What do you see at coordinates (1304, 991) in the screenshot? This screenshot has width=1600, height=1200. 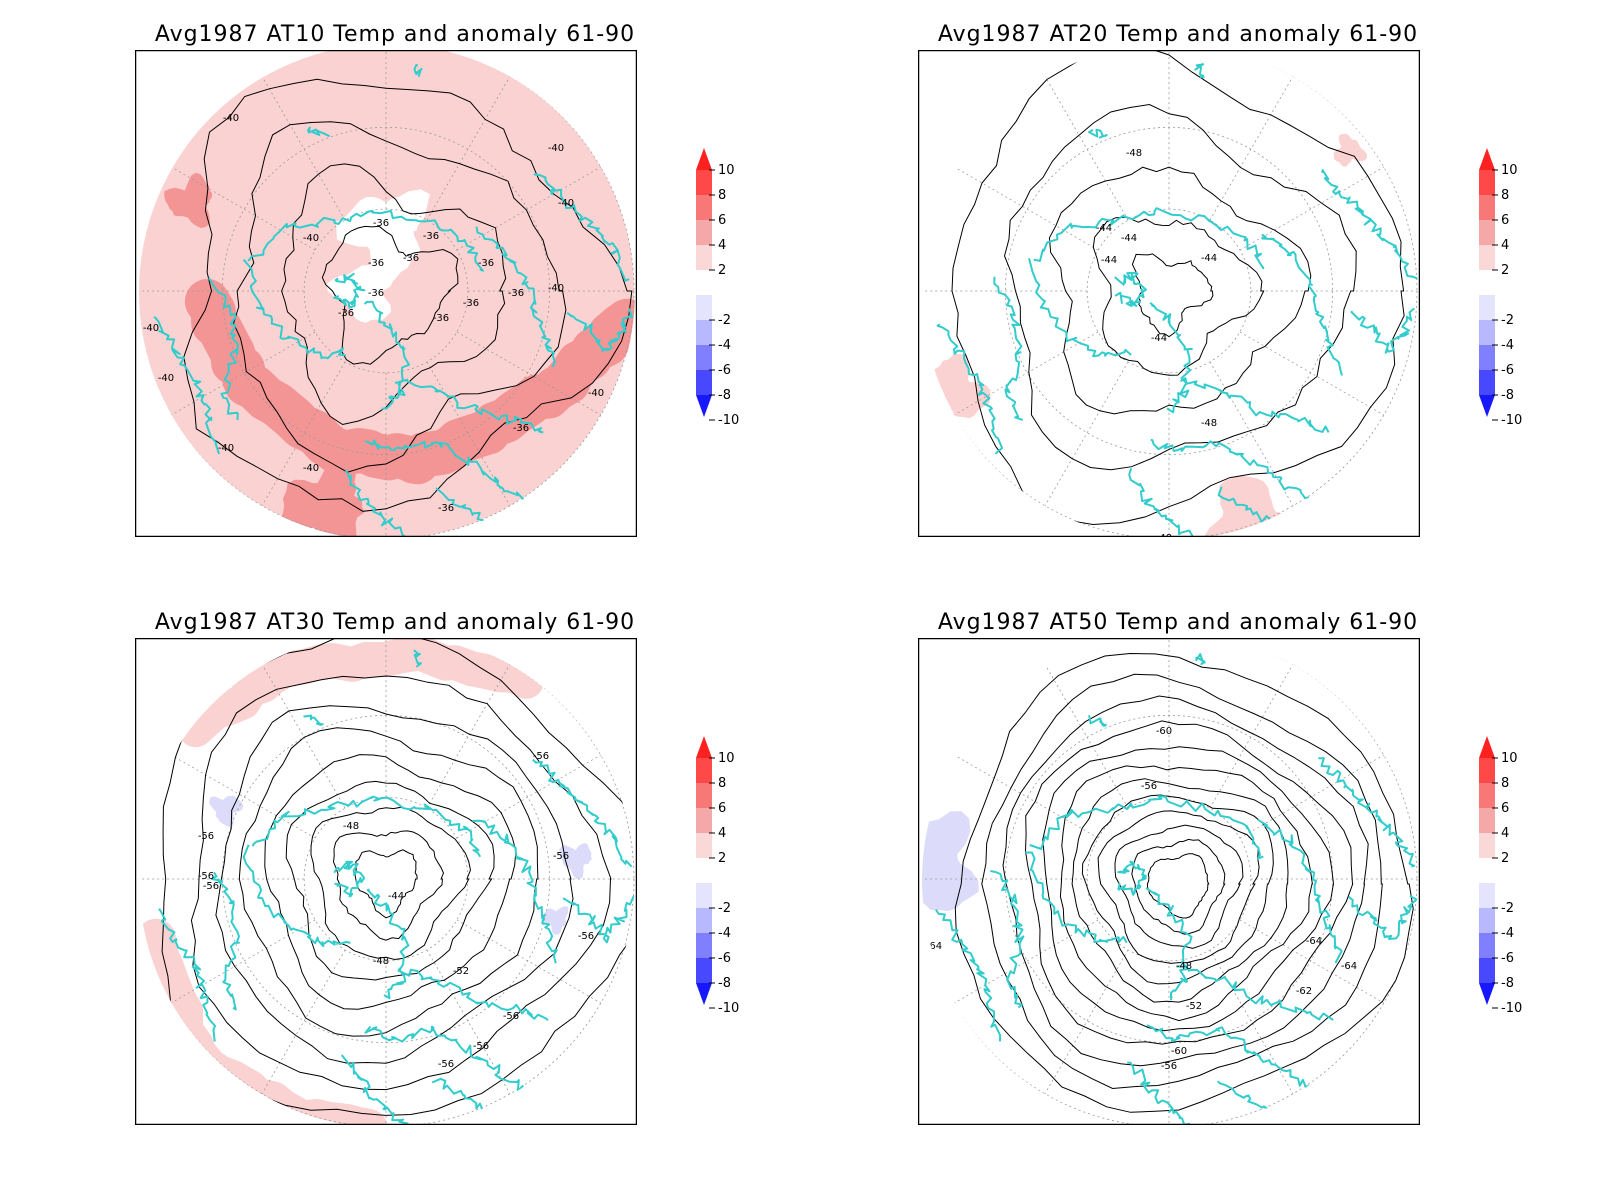 I see `contour-label: -62` at bounding box center [1304, 991].